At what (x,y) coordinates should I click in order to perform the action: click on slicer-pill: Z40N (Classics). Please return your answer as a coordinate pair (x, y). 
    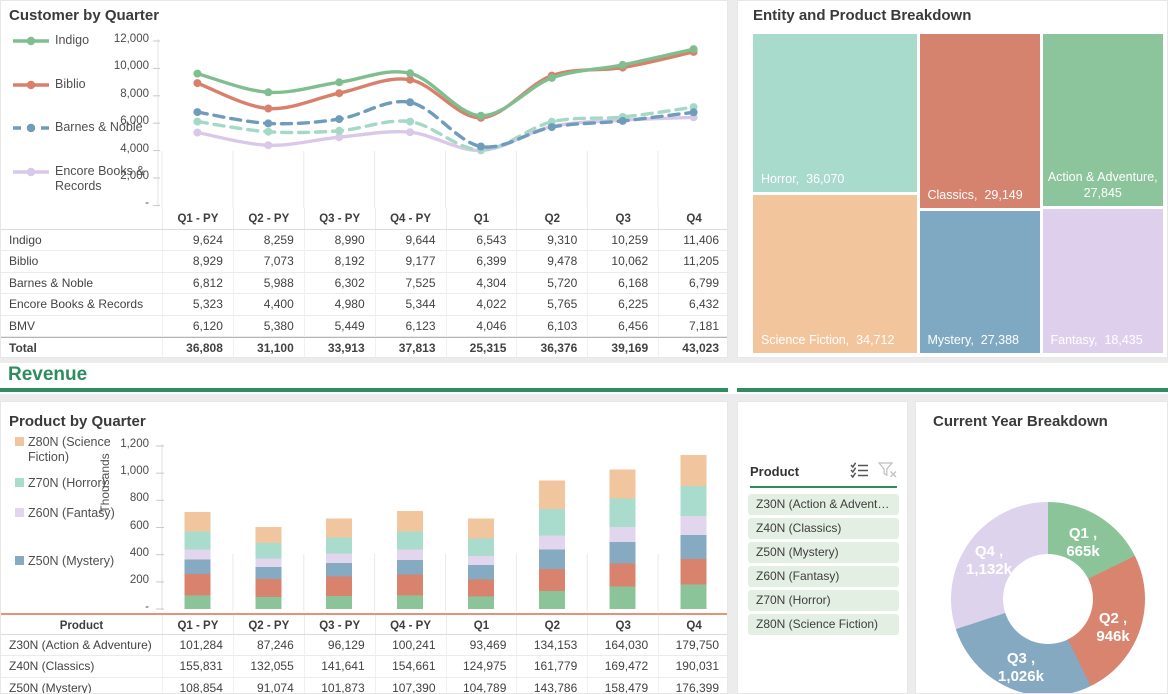
    Looking at the image, I should click on (823, 528).